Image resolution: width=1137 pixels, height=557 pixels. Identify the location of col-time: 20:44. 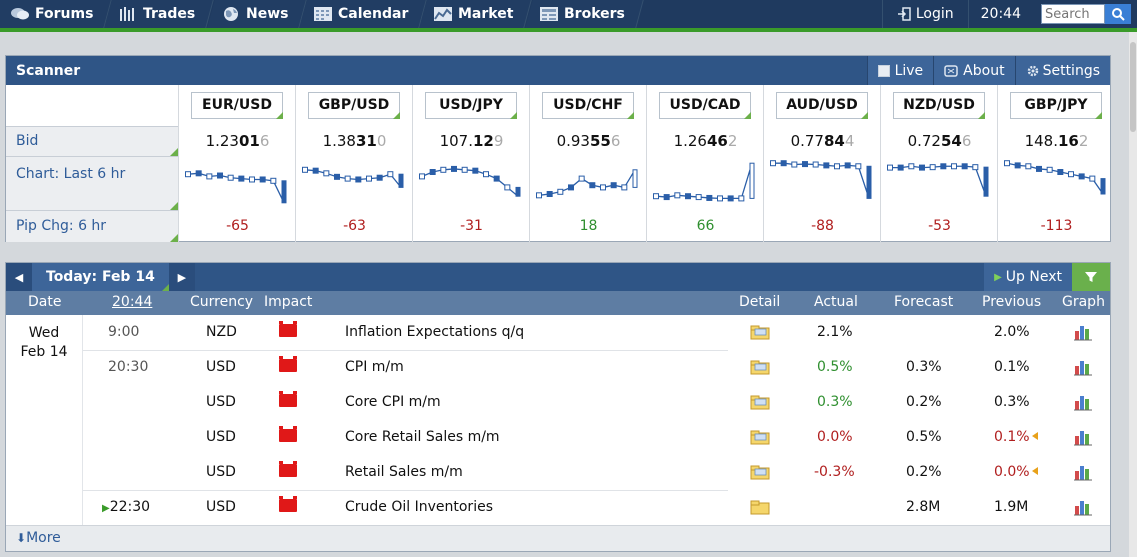
(132, 302).